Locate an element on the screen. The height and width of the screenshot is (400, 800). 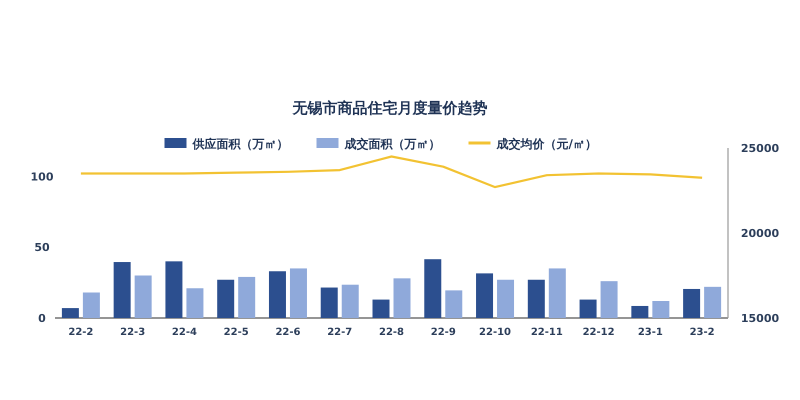
x-tick-label: 22-12 is located at coordinates (598, 332).